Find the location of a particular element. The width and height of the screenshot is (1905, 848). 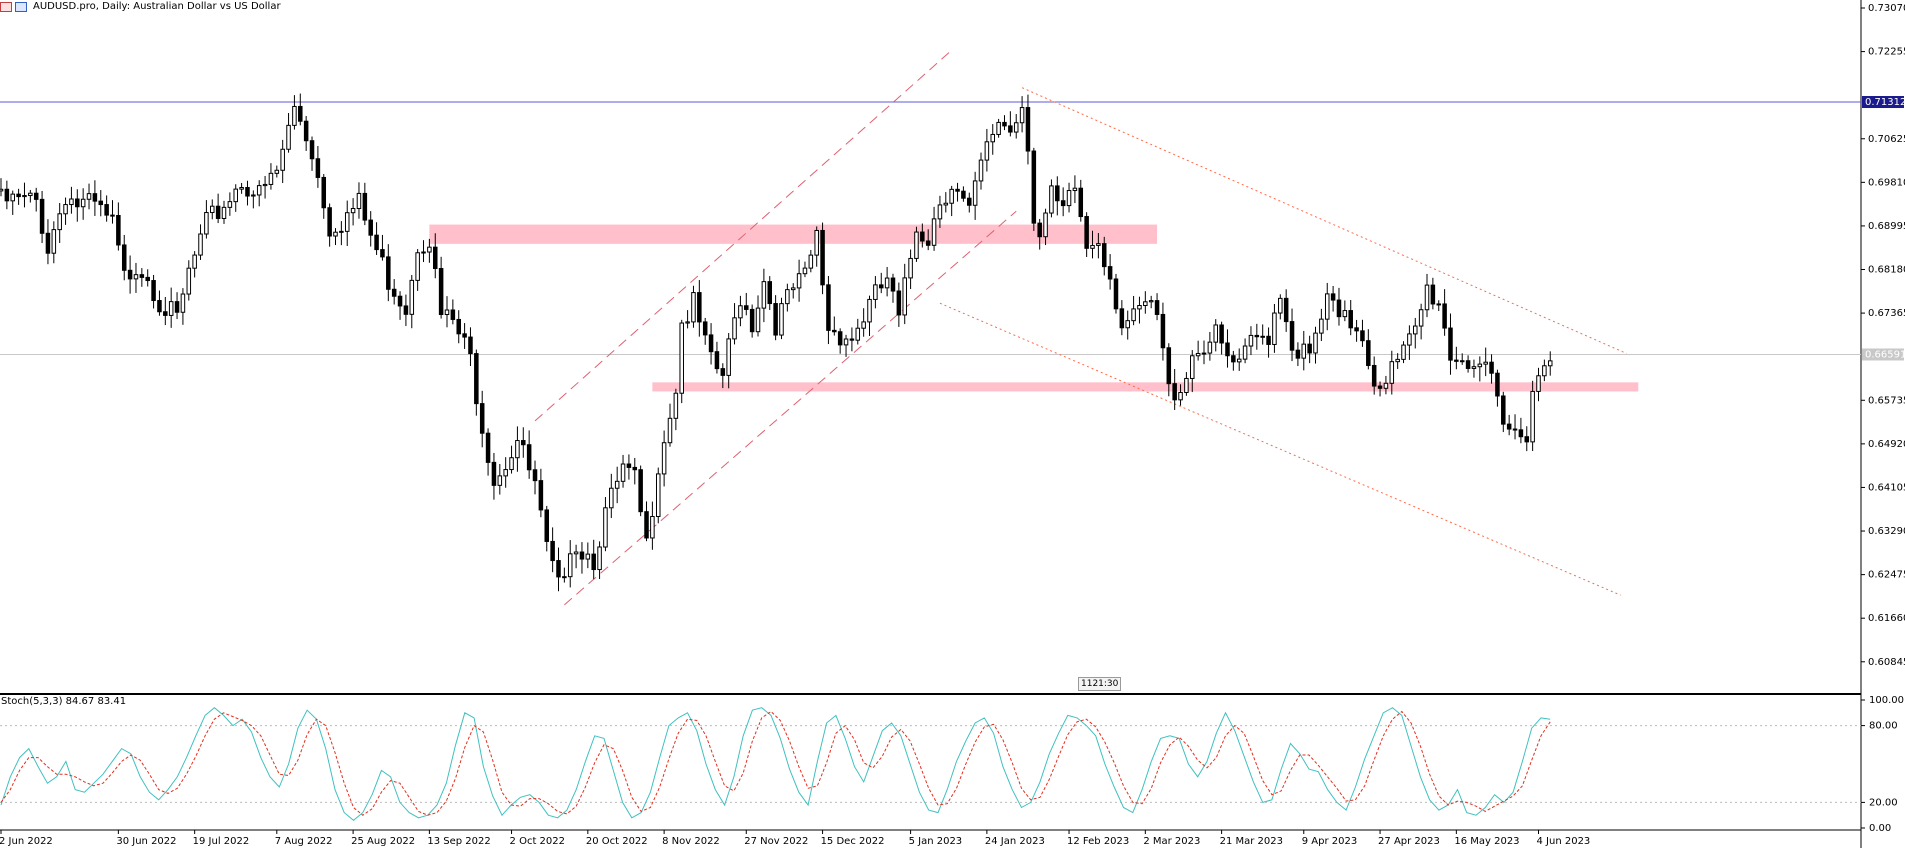

chart-settings-icon is located at coordinates (6, 6).